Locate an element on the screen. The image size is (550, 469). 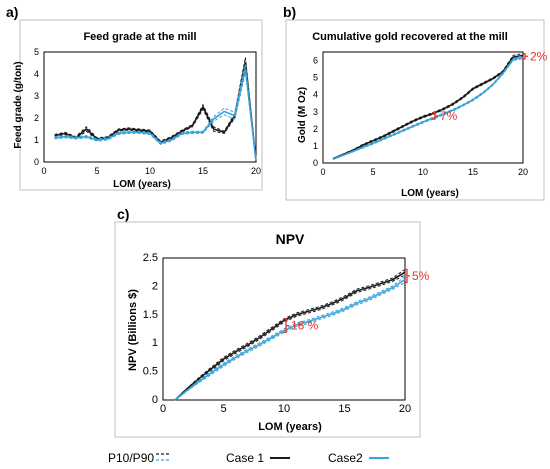
chart-c-xtick-3: 15 is located at coordinates (344, 409).